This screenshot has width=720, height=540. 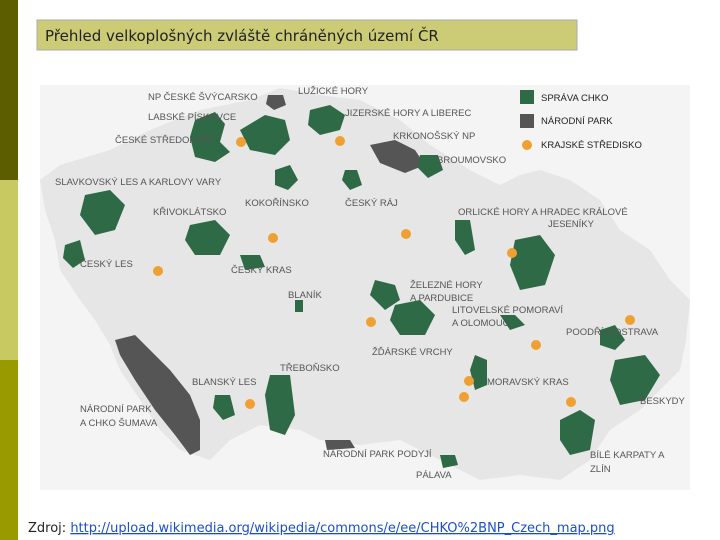 What do you see at coordinates (192, 117) in the screenshot?
I see `region-label: LABSKÉ PÍSKOVCE` at bounding box center [192, 117].